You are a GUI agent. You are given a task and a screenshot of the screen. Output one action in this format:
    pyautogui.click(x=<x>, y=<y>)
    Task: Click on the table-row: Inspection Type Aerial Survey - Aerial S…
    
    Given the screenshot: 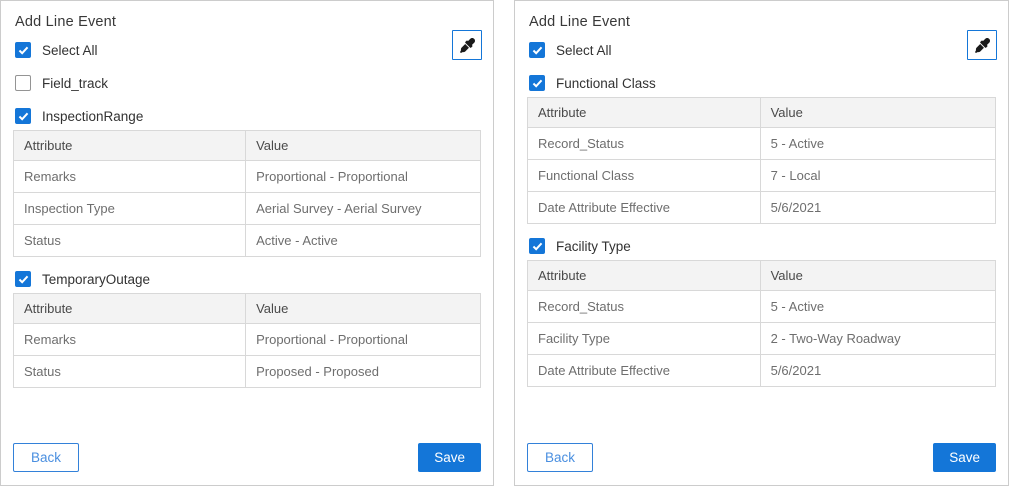 What is the action you would take?
    pyautogui.click(x=246, y=208)
    